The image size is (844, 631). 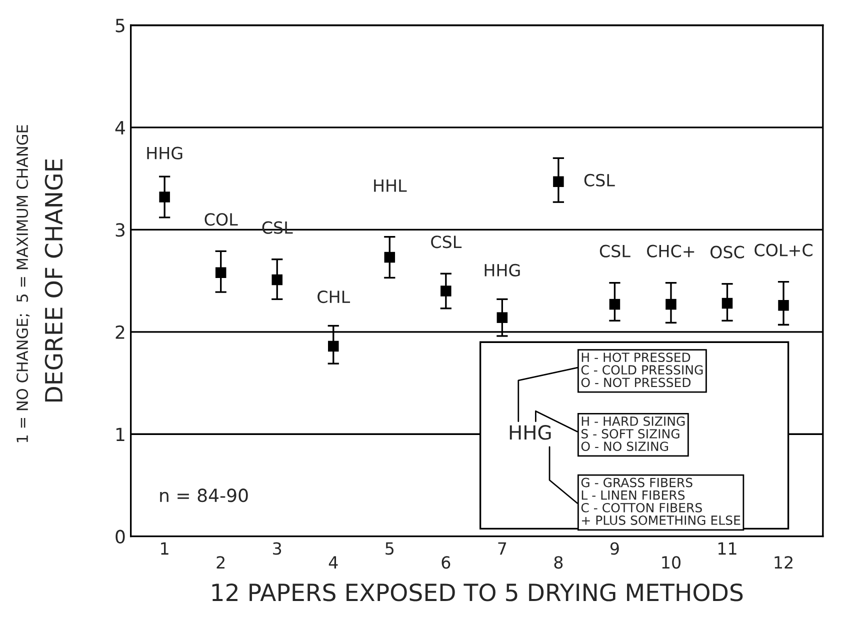 What do you see at coordinates (390, 548) in the screenshot?
I see `x-tick-label: 5` at bounding box center [390, 548].